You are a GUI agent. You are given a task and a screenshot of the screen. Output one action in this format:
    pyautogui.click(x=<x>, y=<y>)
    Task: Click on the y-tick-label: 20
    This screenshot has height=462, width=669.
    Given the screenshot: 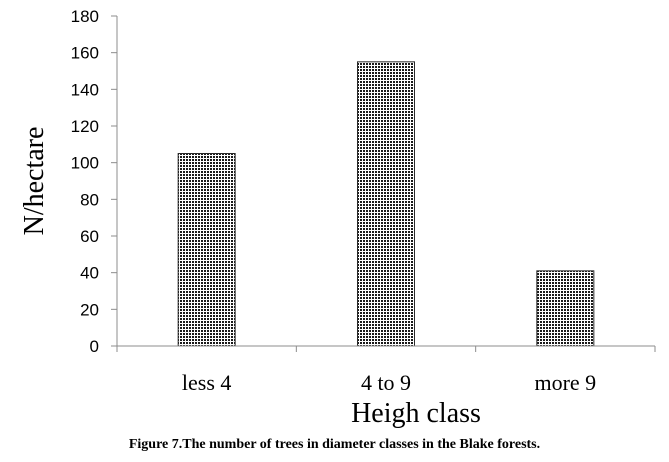 What is the action you would take?
    pyautogui.click(x=89, y=309)
    